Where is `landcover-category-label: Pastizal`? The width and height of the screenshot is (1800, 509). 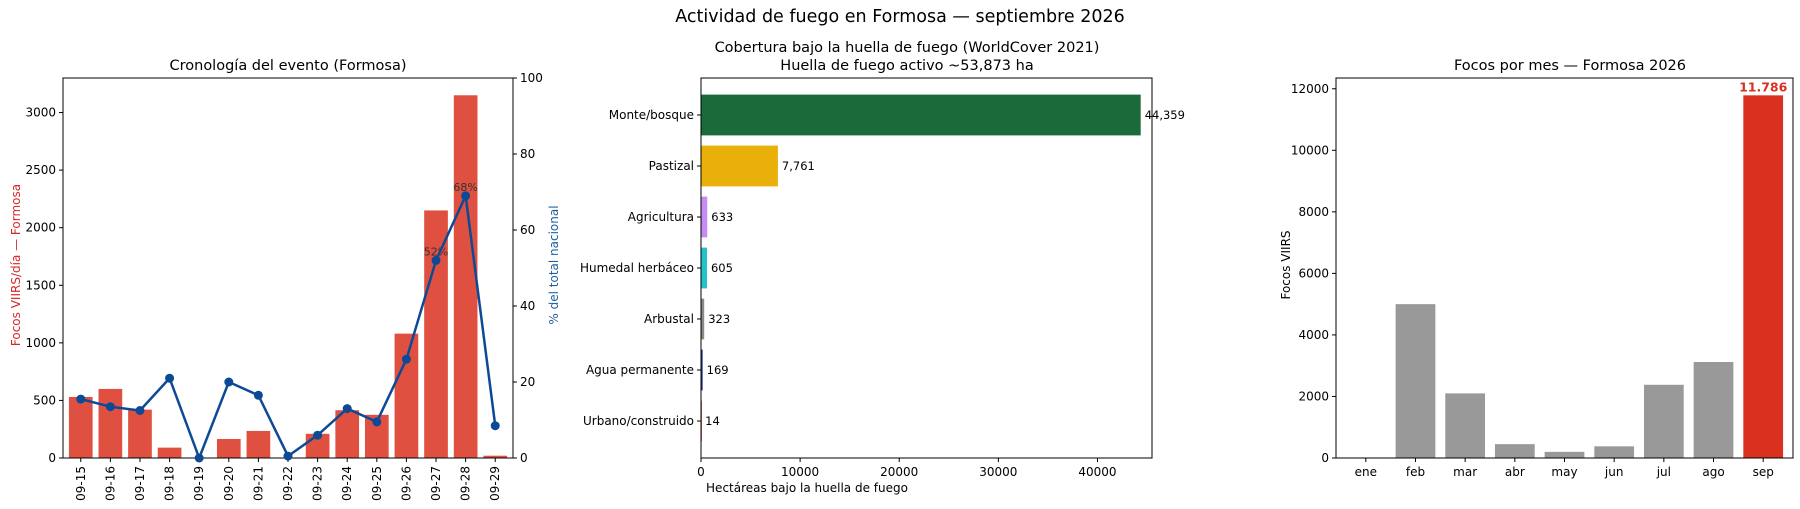
landcover-category-label: Pastizal is located at coordinates (671, 166).